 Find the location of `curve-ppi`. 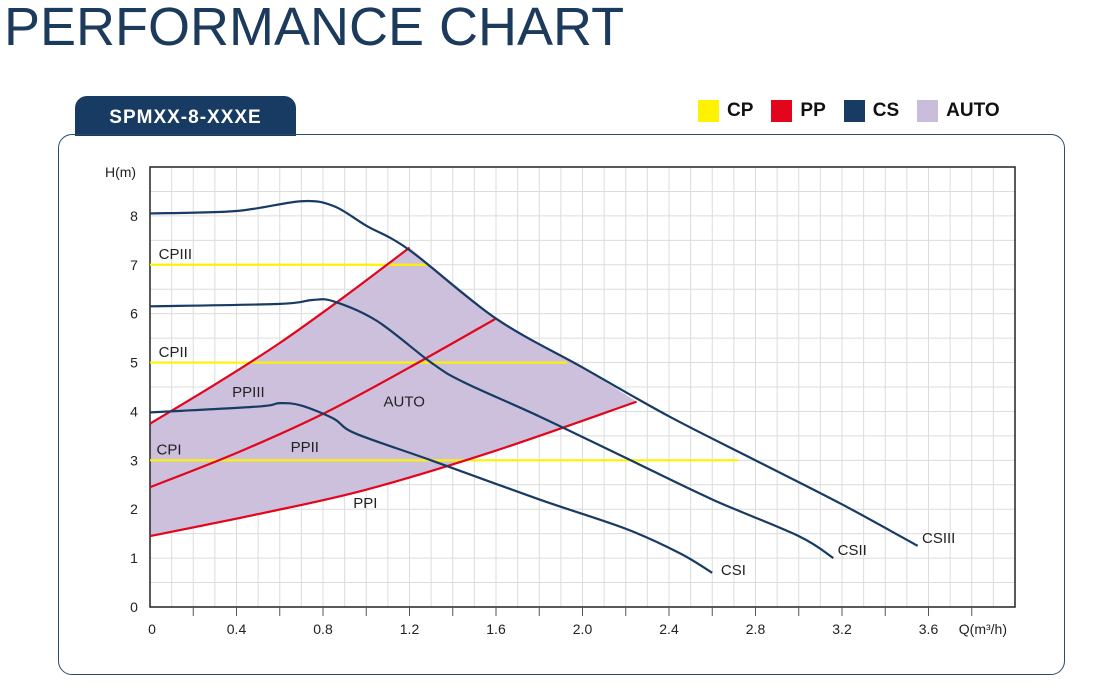

curve-ppi is located at coordinates (393, 469).